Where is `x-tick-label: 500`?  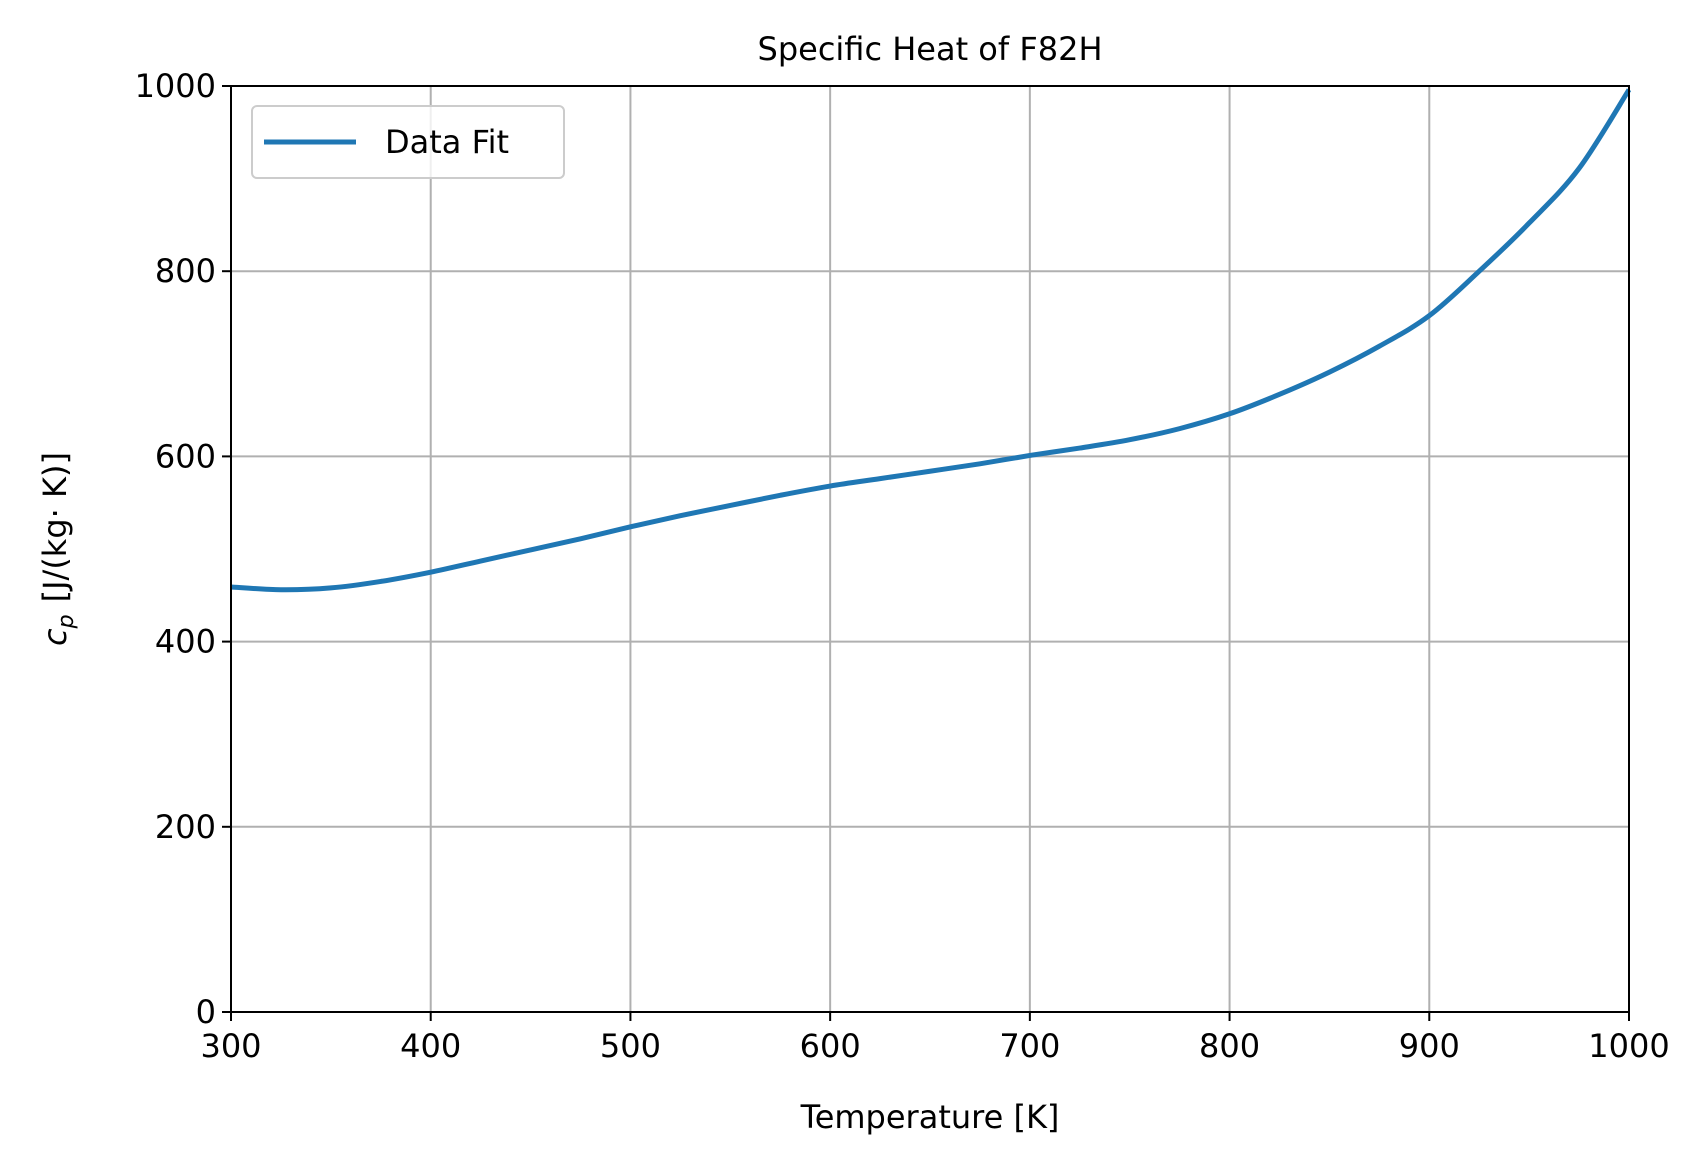 x-tick-label: 500 is located at coordinates (630, 1046).